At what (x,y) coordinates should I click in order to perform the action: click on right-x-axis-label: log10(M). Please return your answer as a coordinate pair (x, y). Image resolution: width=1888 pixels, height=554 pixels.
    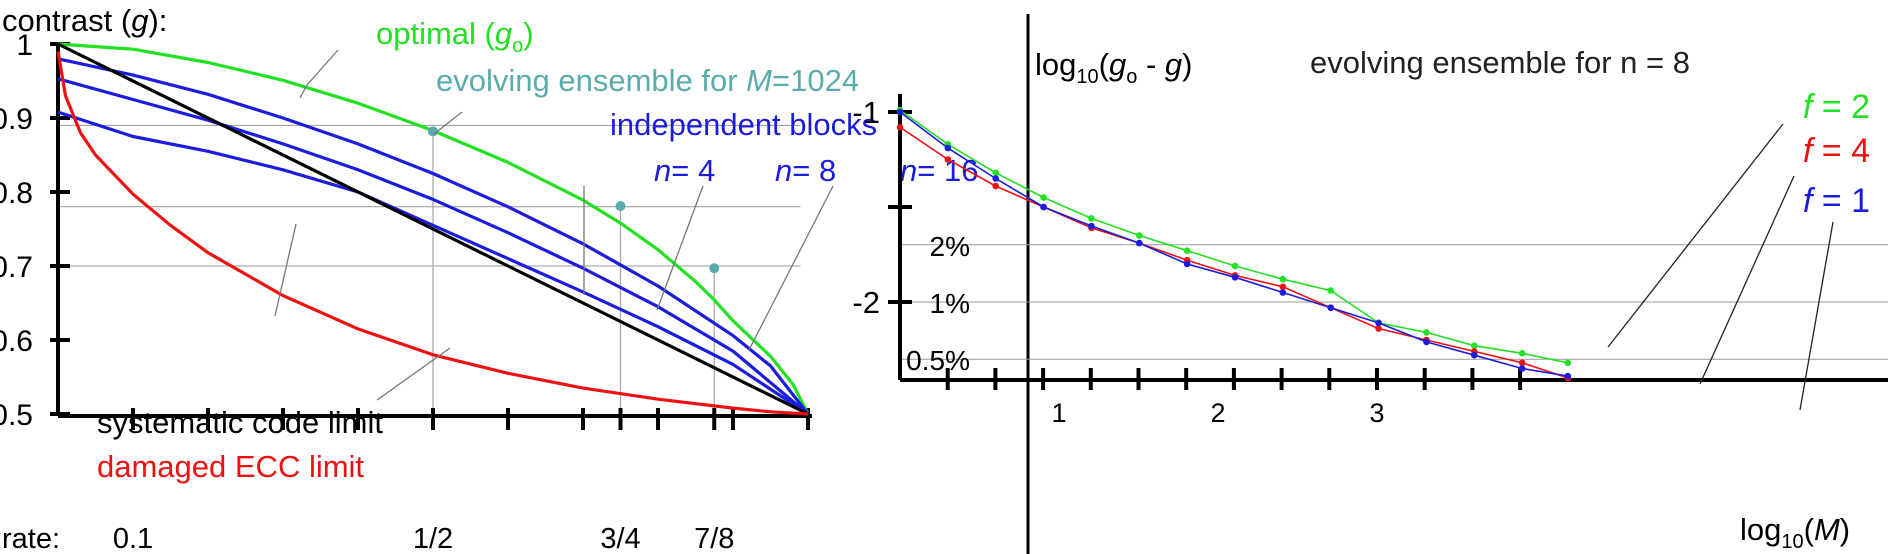
    Looking at the image, I should click on (1795, 532).